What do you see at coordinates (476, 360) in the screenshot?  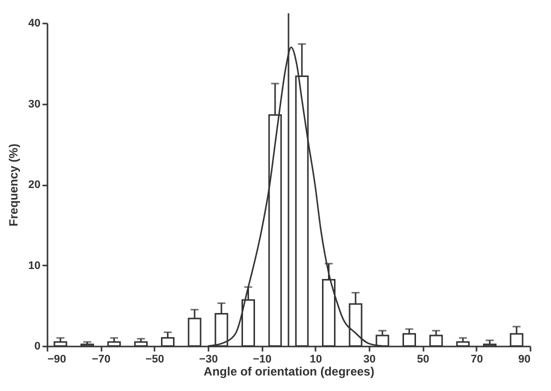 I see `x-tick-label: 70` at bounding box center [476, 360].